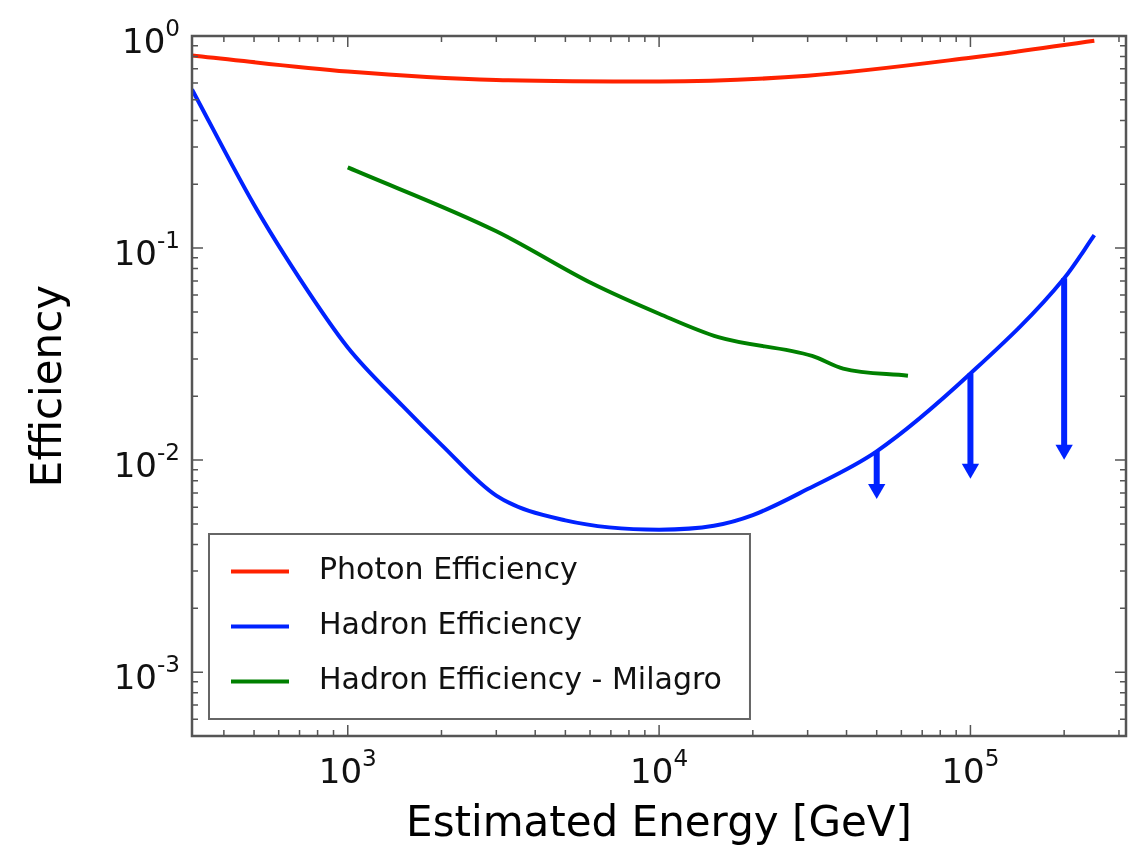  What do you see at coordinates (46, 386) in the screenshot?
I see `y-axis-title: Efficiency` at bounding box center [46, 386].